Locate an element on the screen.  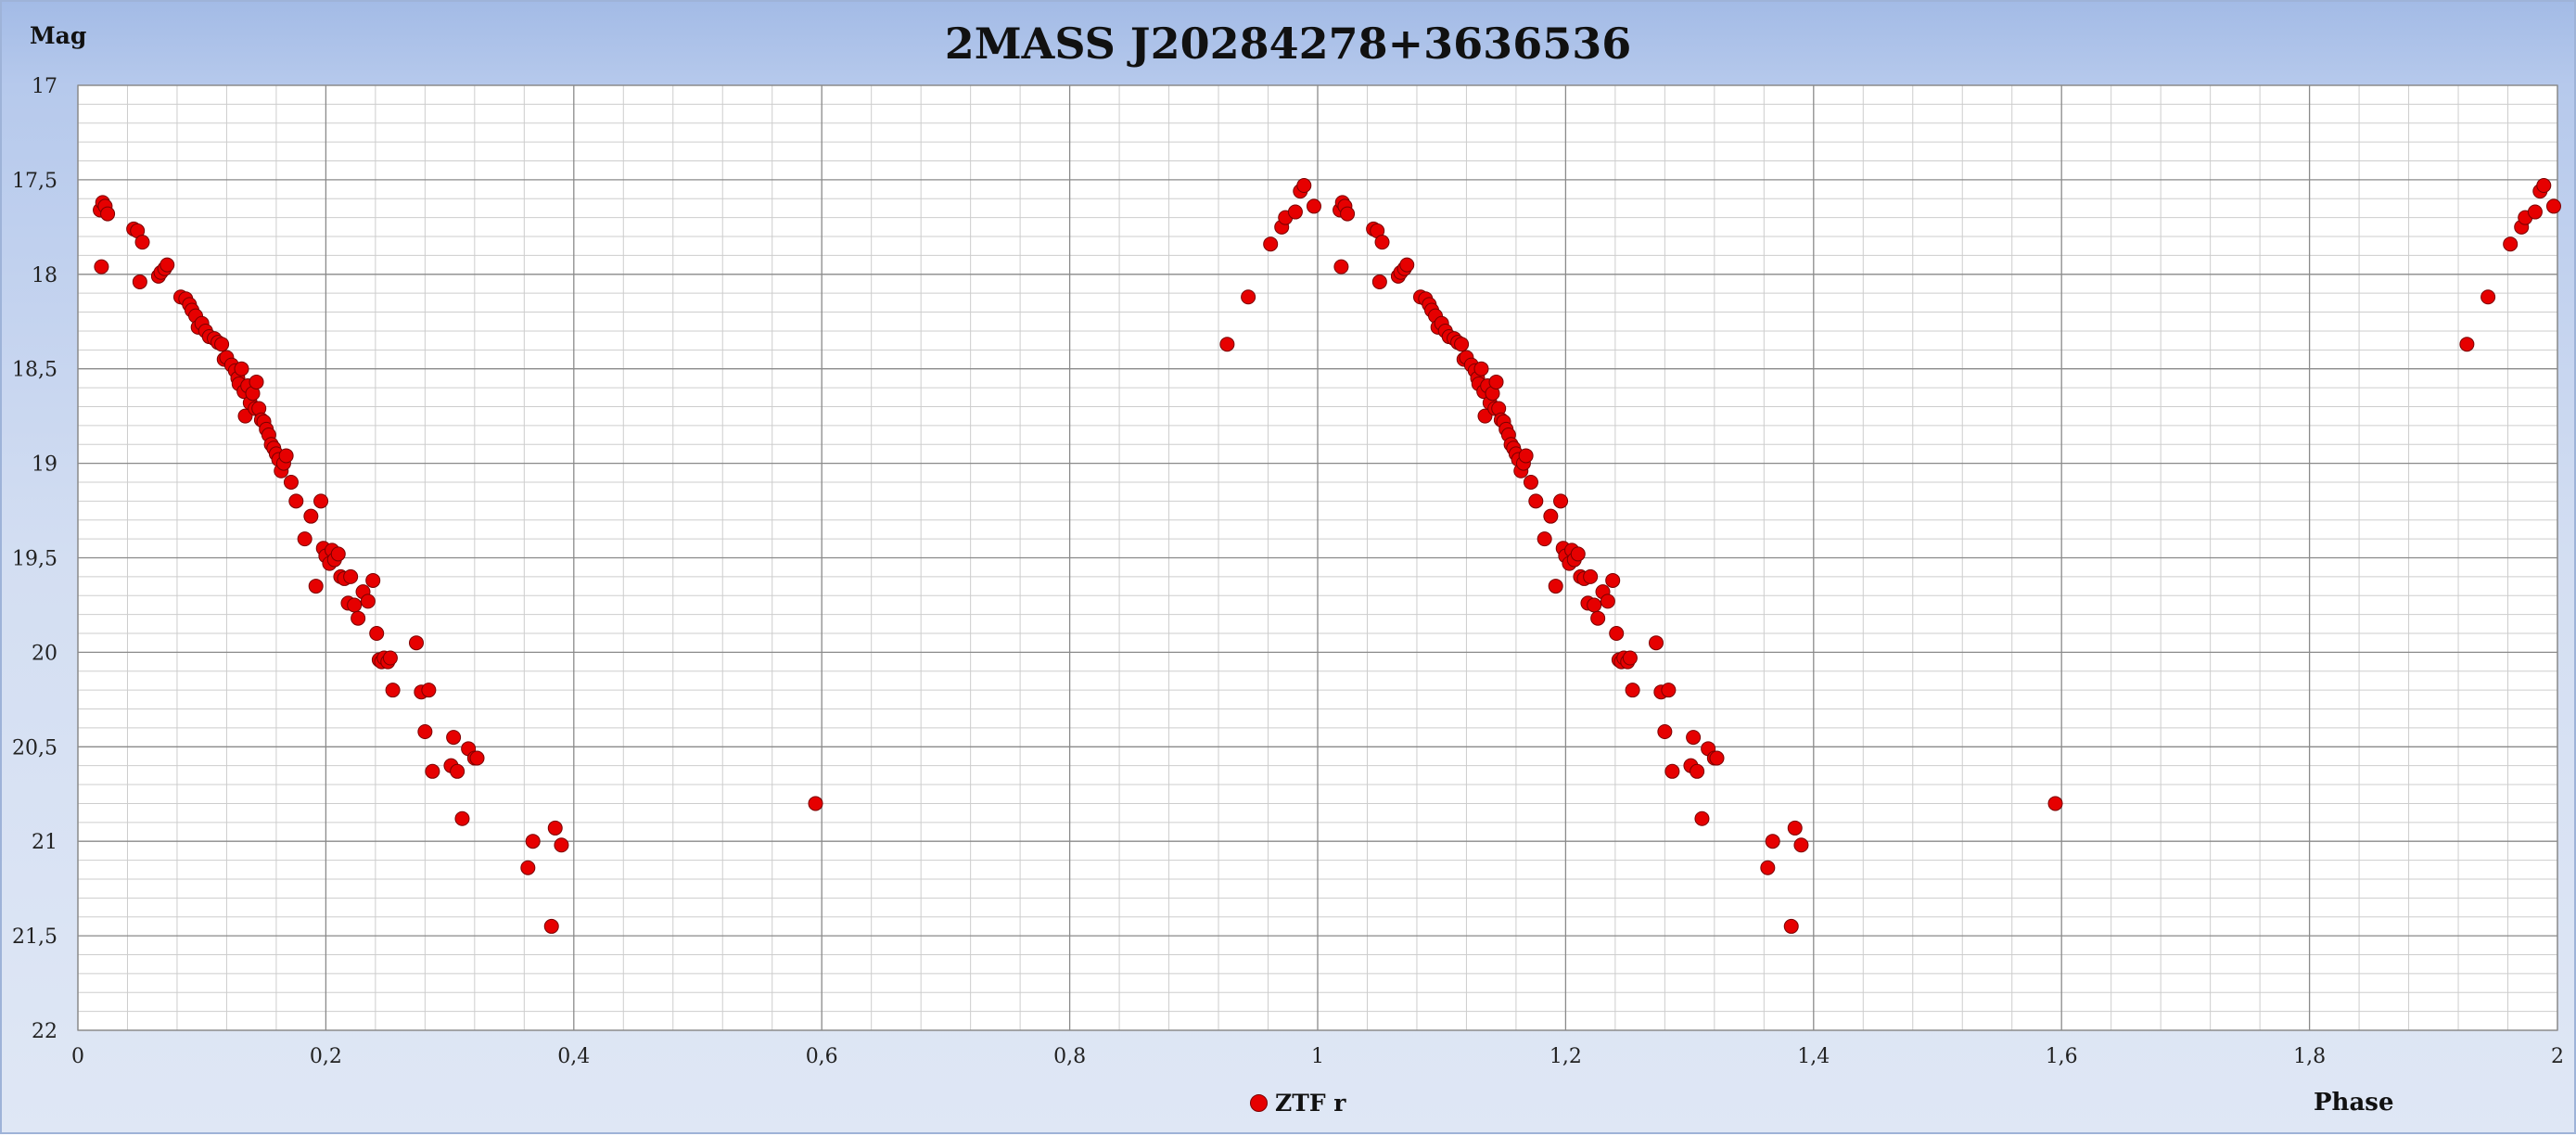
y-tick-label: 19 is located at coordinates (45, 465).